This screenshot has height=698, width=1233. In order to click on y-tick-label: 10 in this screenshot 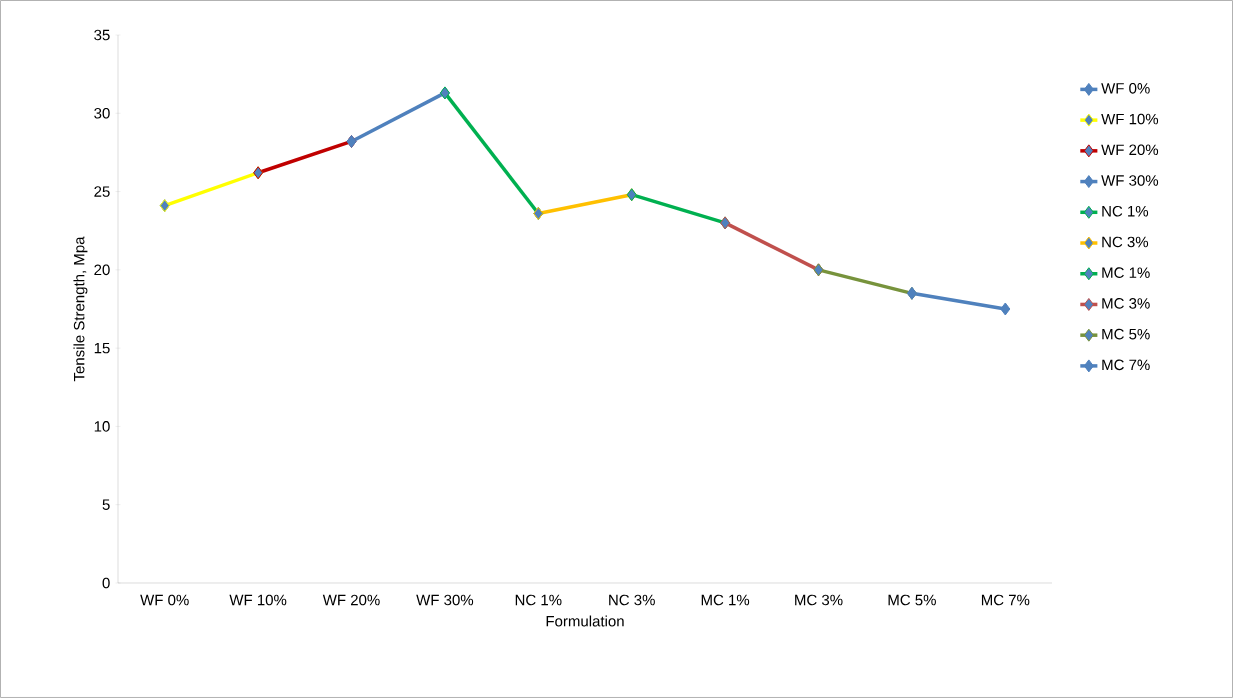, I will do `click(102, 426)`.